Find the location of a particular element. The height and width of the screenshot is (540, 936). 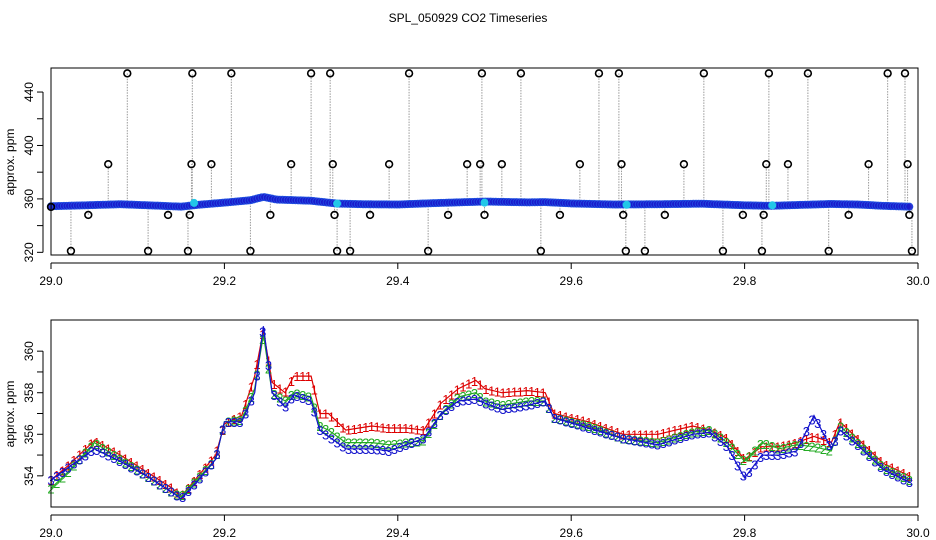

panel-bottom-x-tick-label: 30.0 is located at coordinates (918, 533).